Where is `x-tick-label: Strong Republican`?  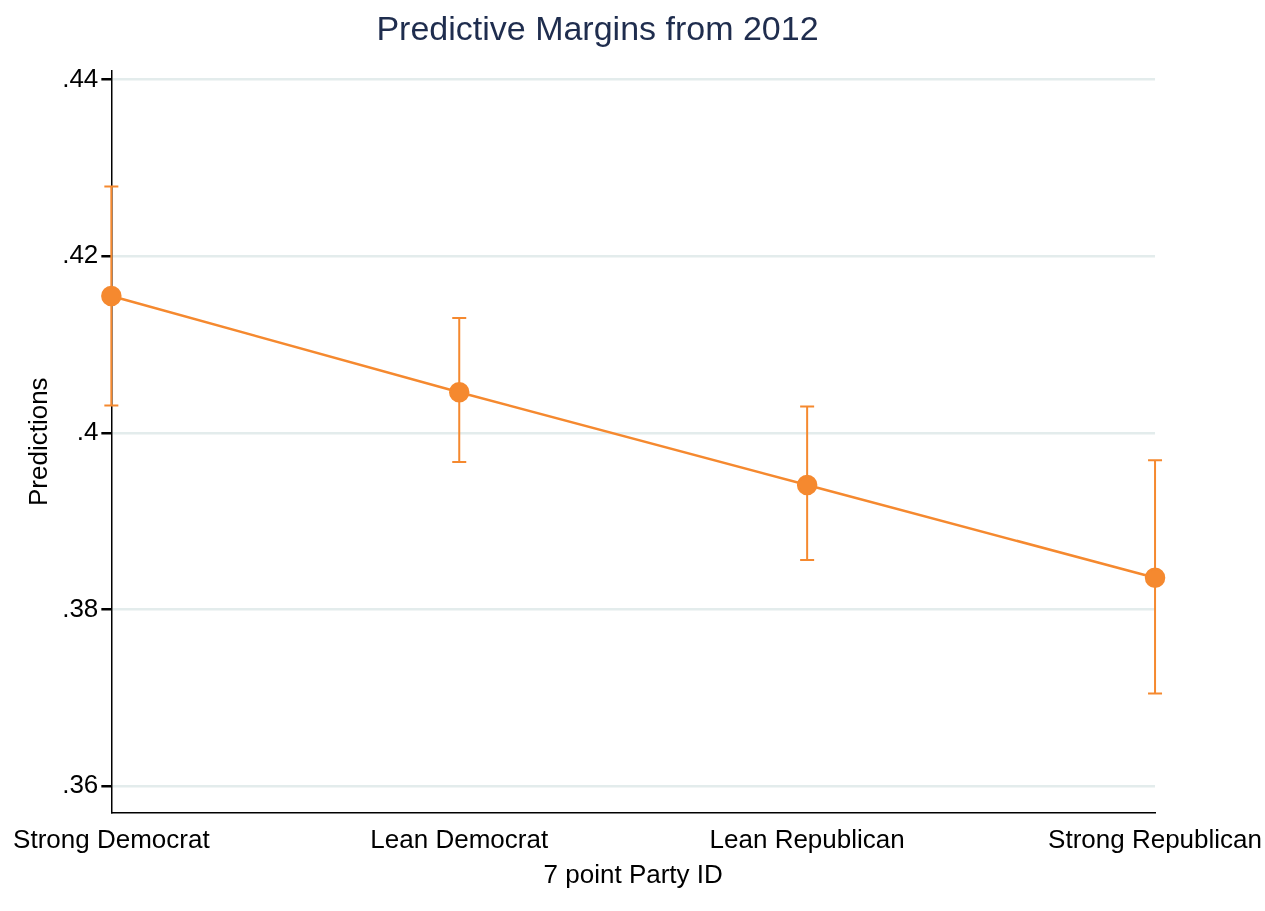 x-tick-label: Strong Republican is located at coordinates (1155, 839).